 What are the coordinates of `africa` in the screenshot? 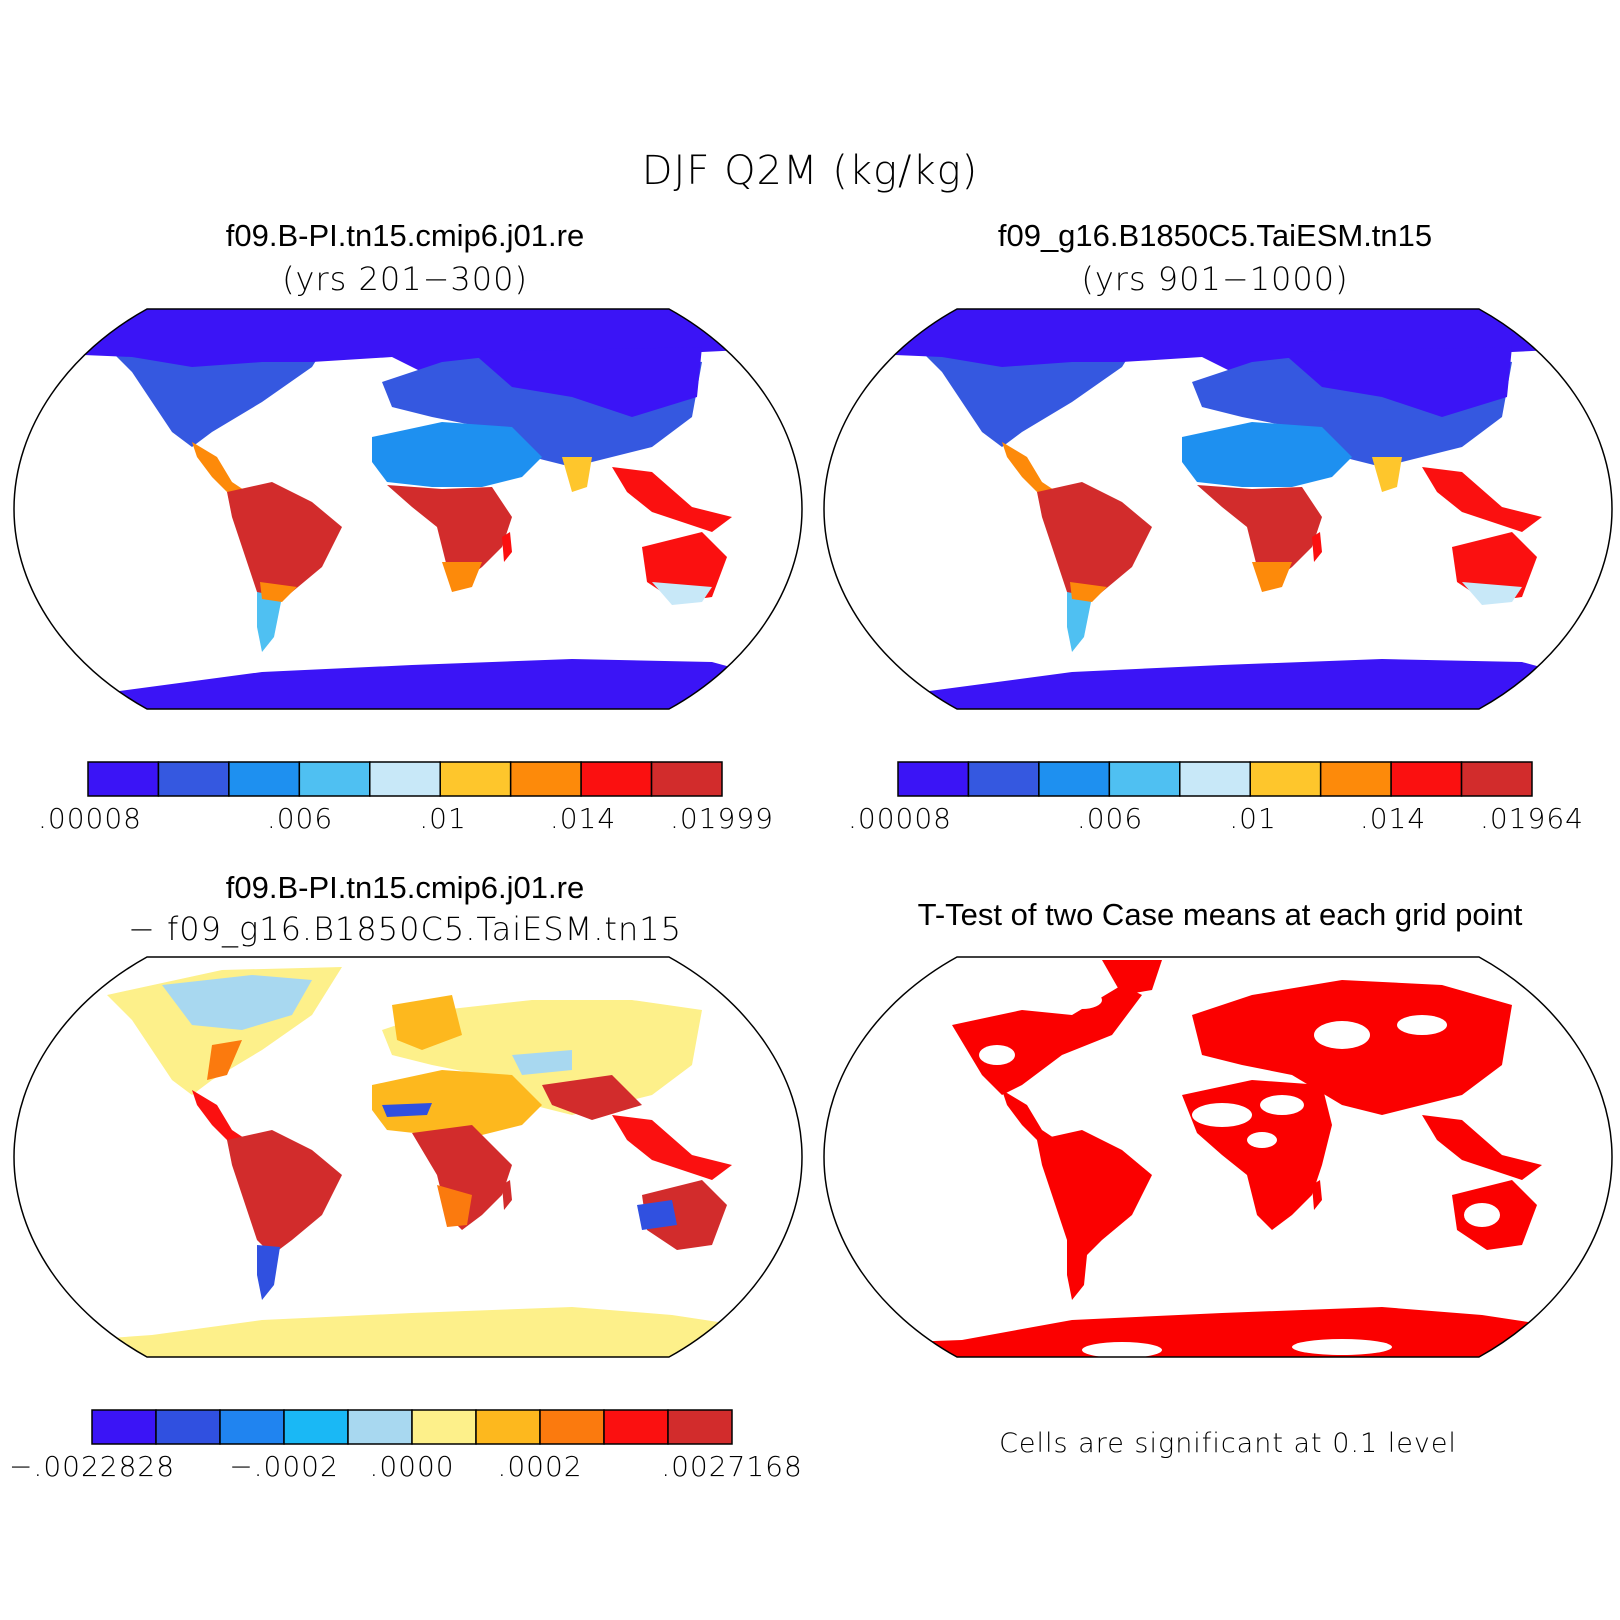 It's located at (1257, 1155).